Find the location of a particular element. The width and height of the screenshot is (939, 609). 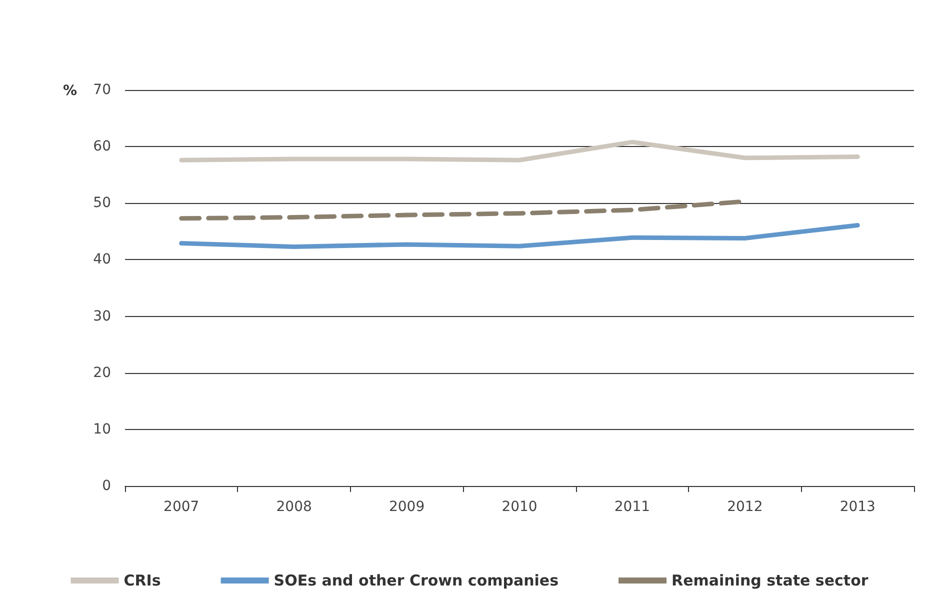

x-tick-label: 2012 is located at coordinates (745, 507).